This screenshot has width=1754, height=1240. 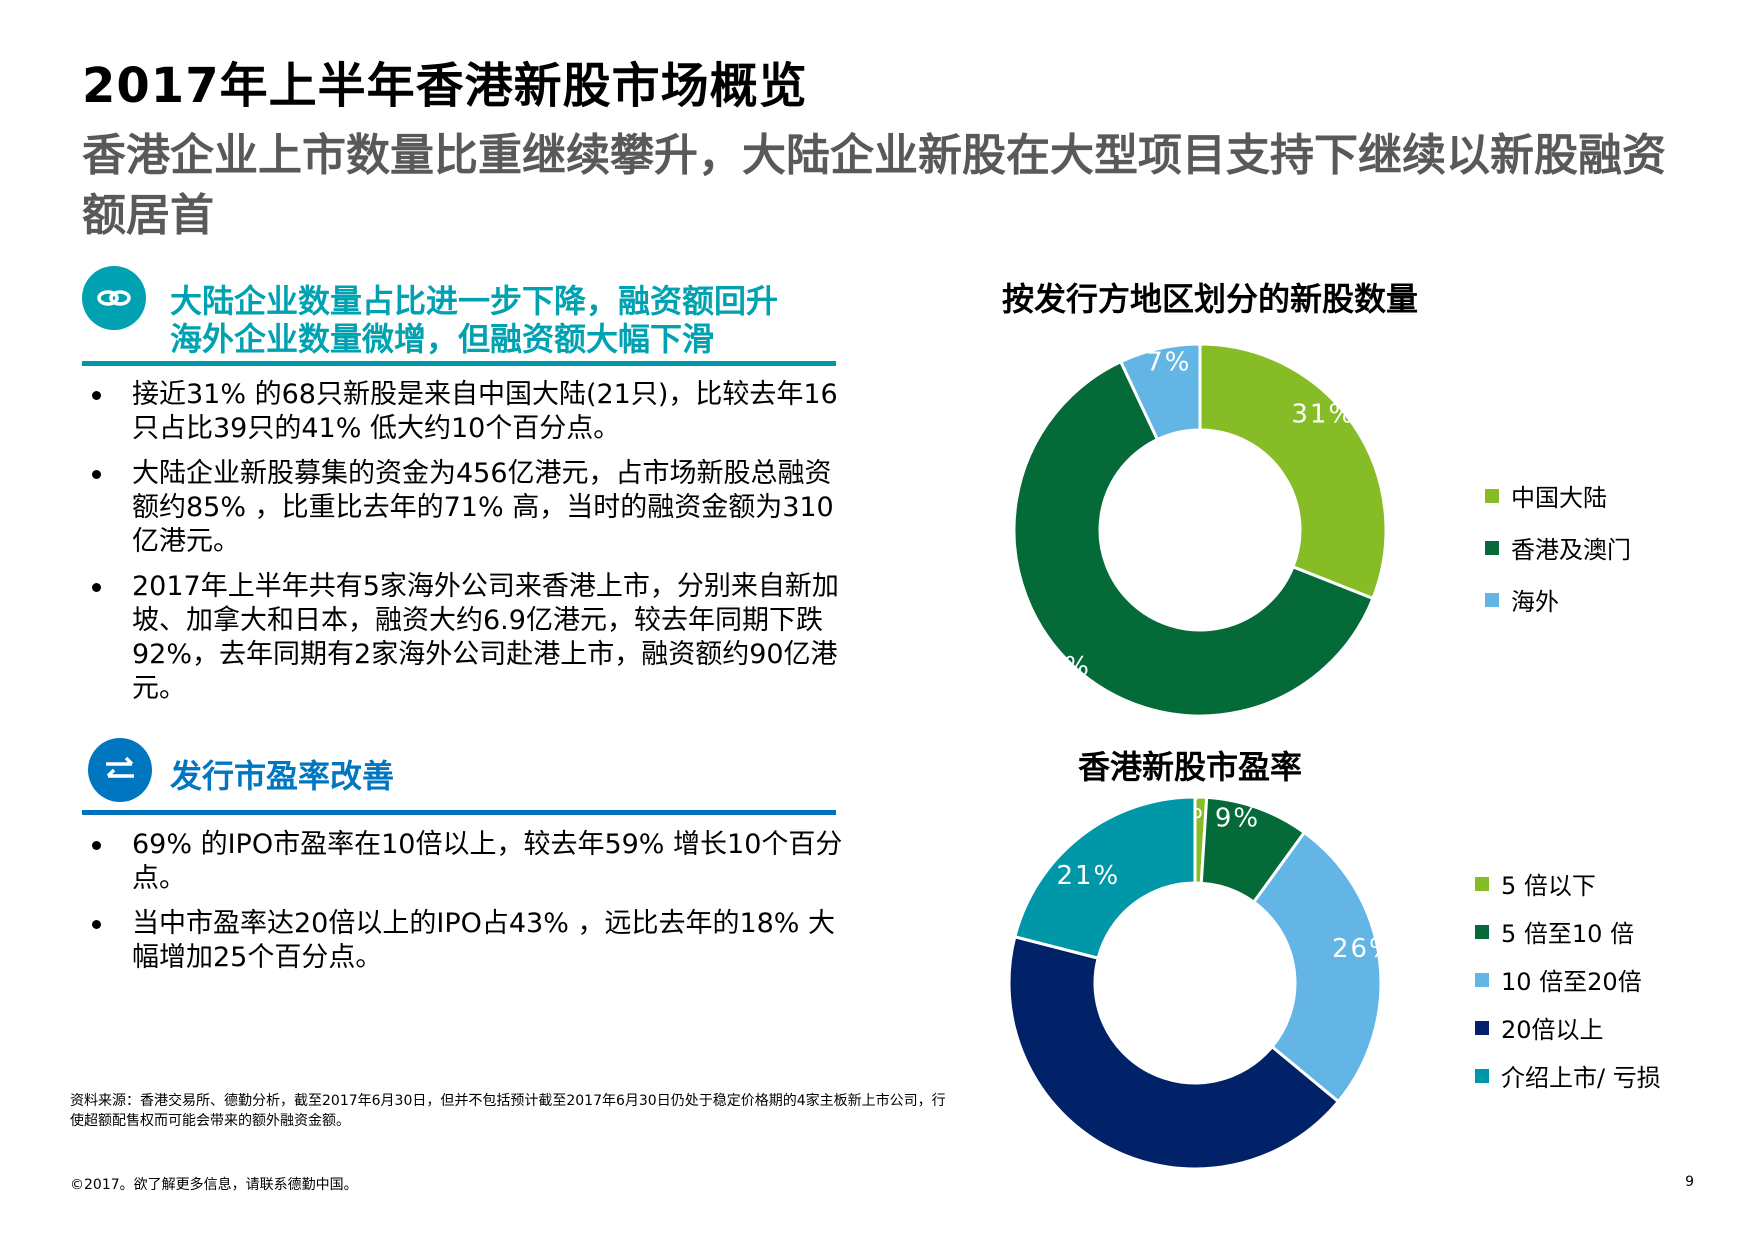 What do you see at coordinates (282, 776) in the screenshot?
I see `section2-heading: 发行市盈率改善` at bounding box center [282, 776].